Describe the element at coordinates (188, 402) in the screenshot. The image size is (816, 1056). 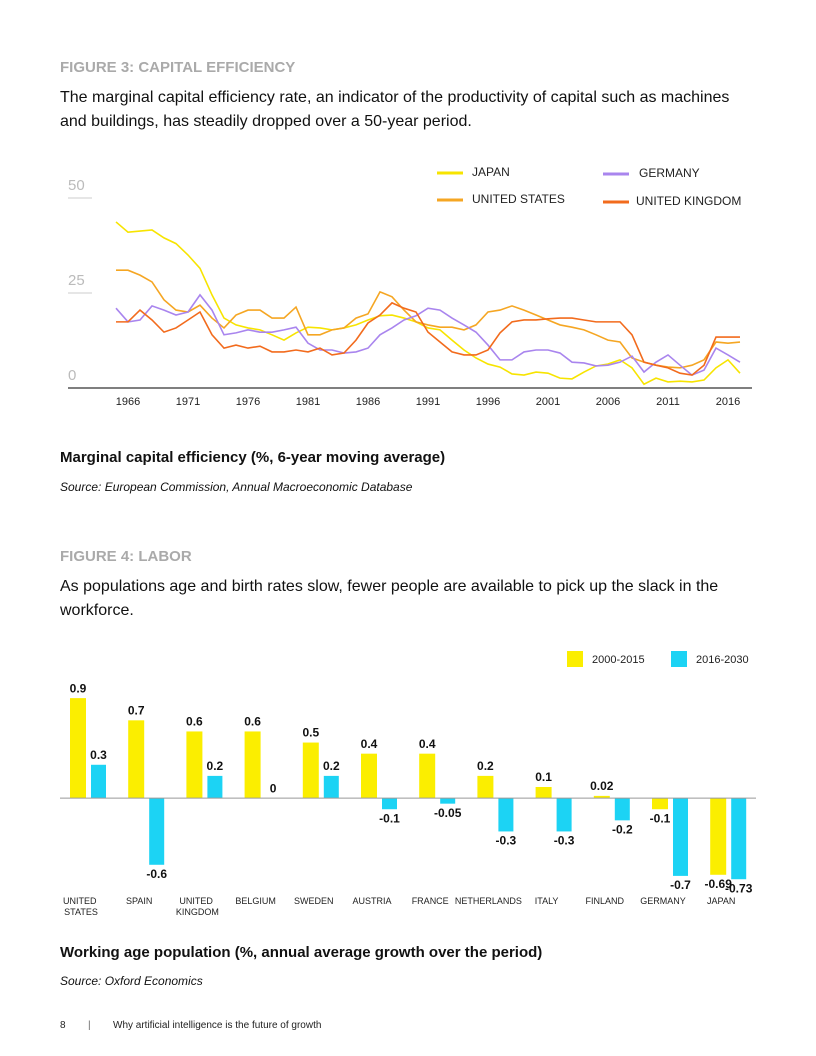
I see `x-tick-label: 1971` at that location.